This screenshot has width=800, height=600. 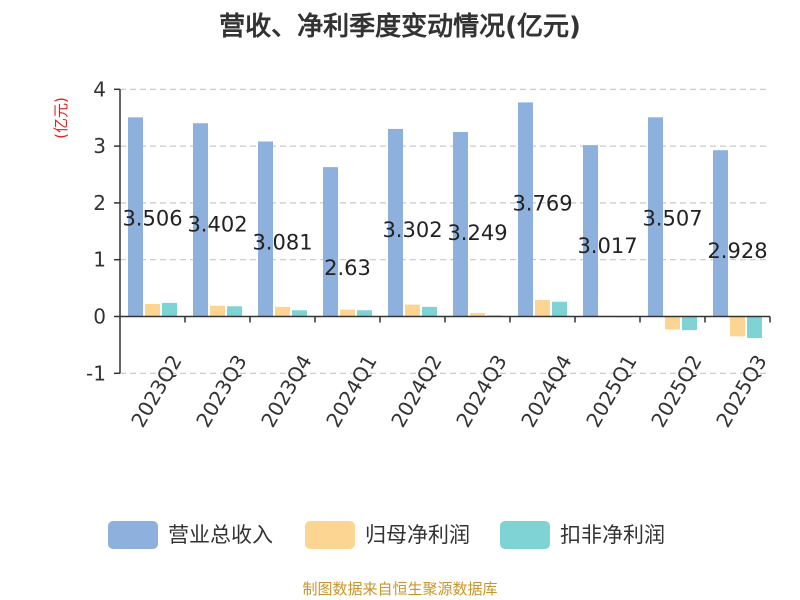 What do you see at coordinates (611, 391) in the screenshot?
I see `x-tick-label: 2025Q1` at bounding box center [611, 391].